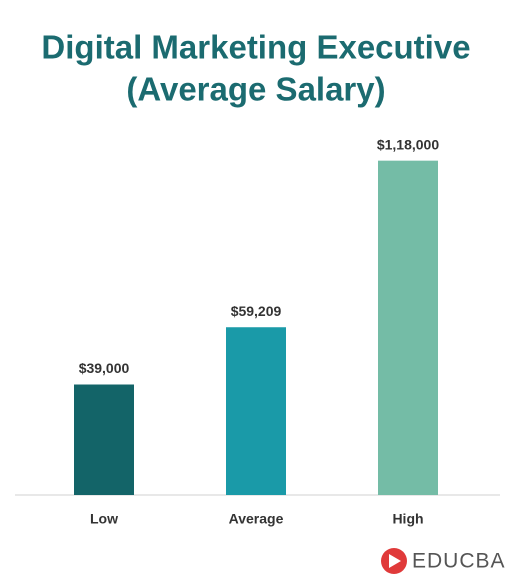  Describe the element at coordinates (408, 144) in the screenshot. I see `data-label: $1,18,000` at that location.